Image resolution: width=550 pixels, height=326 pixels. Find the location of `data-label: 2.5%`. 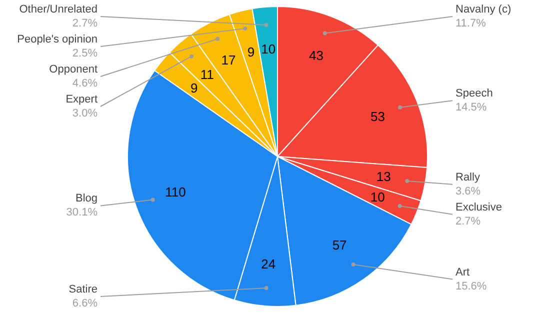

data-label: 2.5% is located at coordinates (85, 54).